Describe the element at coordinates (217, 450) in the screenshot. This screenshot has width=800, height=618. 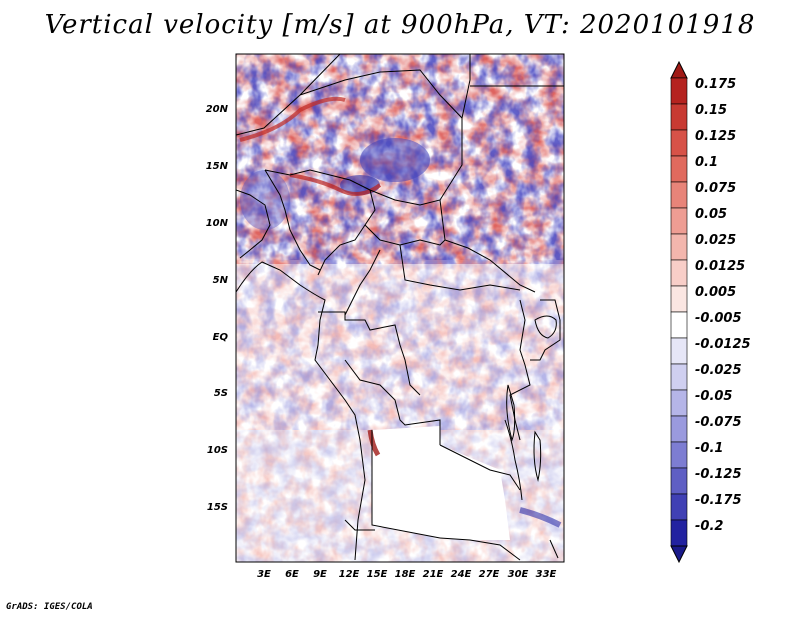
I see `lat-label: 10S` at that location.